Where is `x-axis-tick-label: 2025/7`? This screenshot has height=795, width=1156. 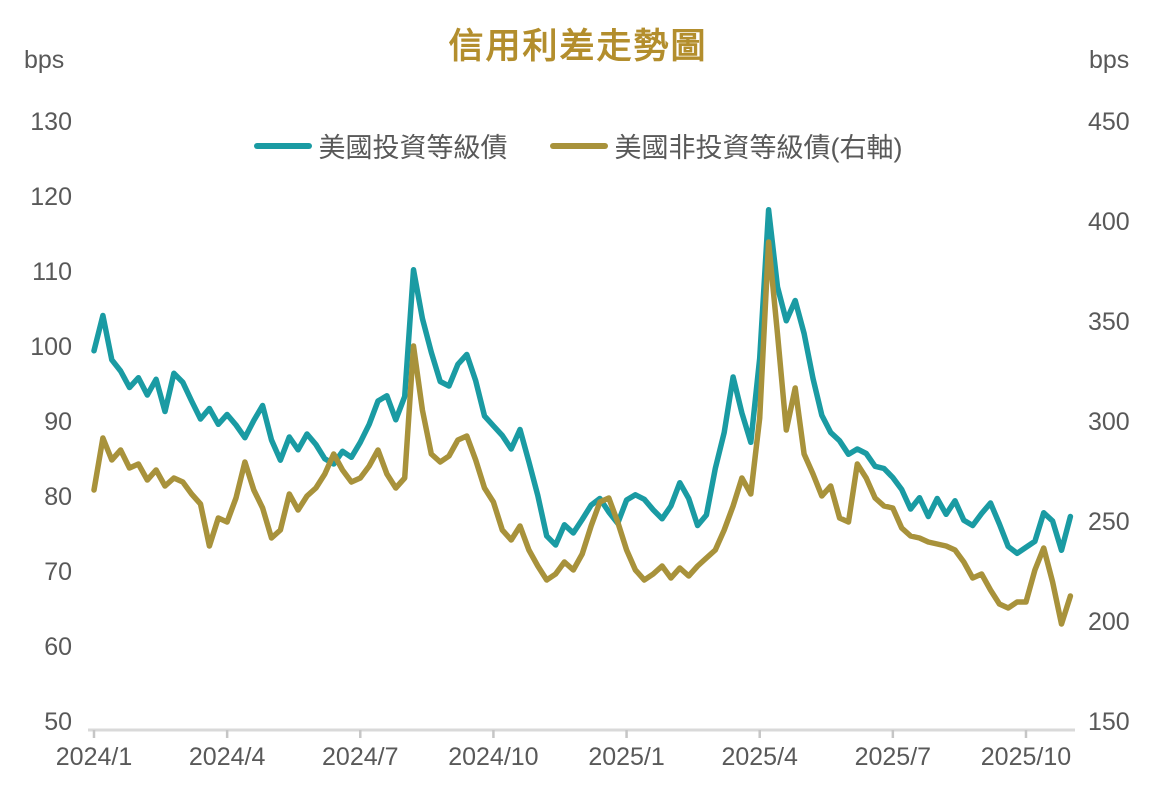 x-axis-tick-label: 2025/7 is located at coordinates (893, 757).